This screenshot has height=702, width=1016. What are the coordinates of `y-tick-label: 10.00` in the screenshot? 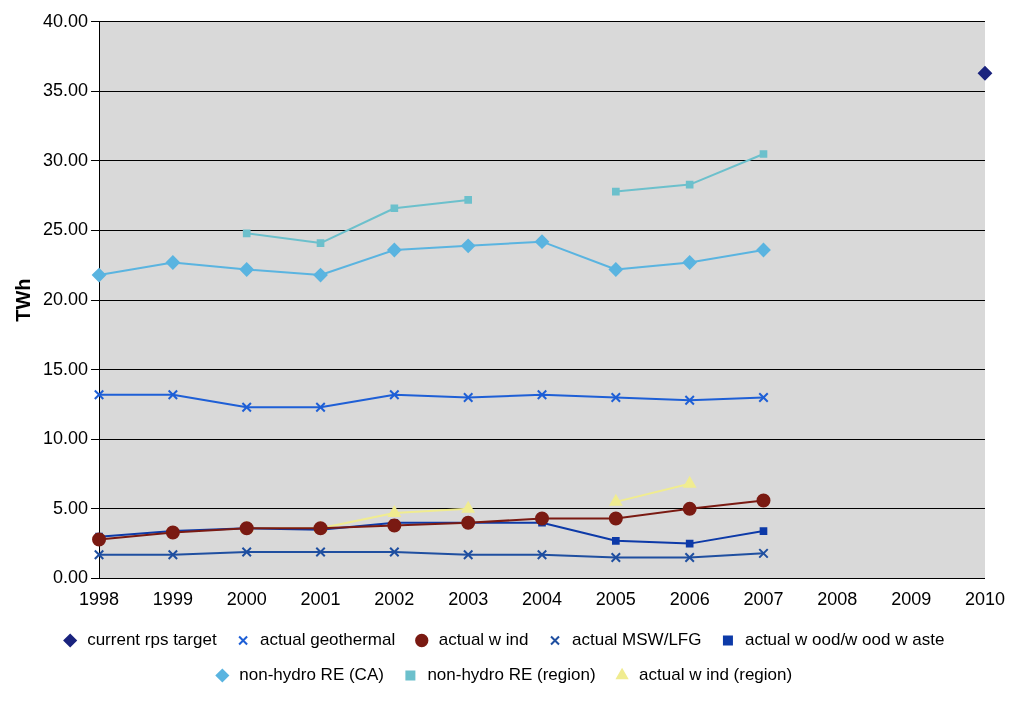 It's located at (66, 438).